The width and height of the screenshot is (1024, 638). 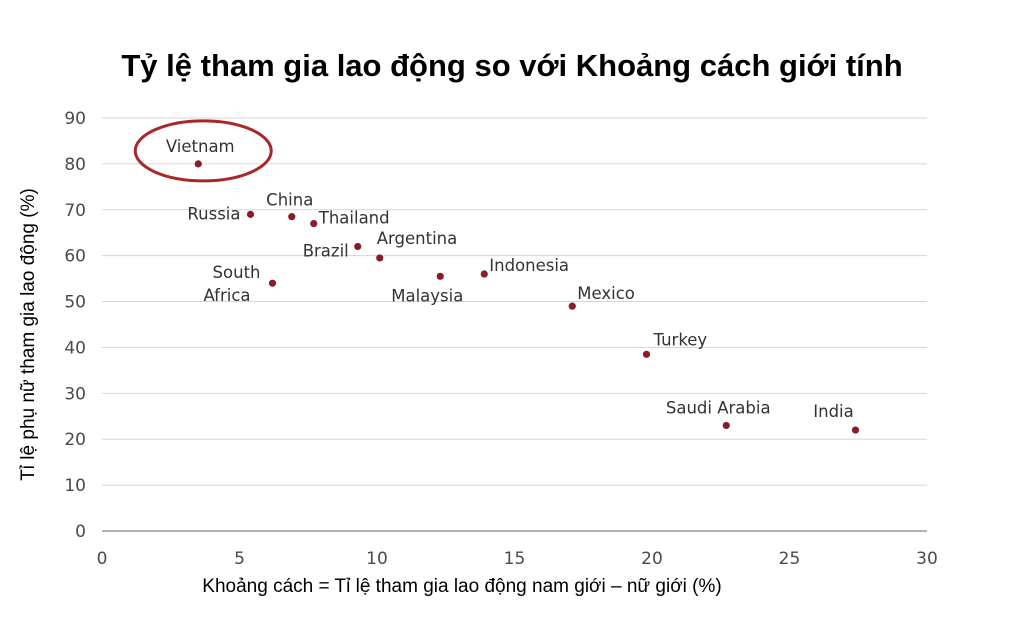 What do you see at coordinates (289, 200) in the screenshot?
I see `point-label: China` at bounding box center [289, 200].